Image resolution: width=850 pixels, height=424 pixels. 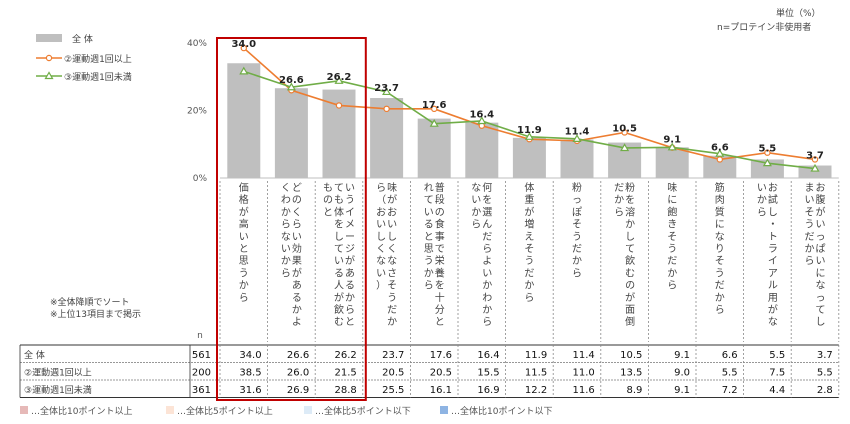 What do you see at coordinates (339, 200) in the screenshot?
I see `category-char: も` at bounding box center [339, 200].